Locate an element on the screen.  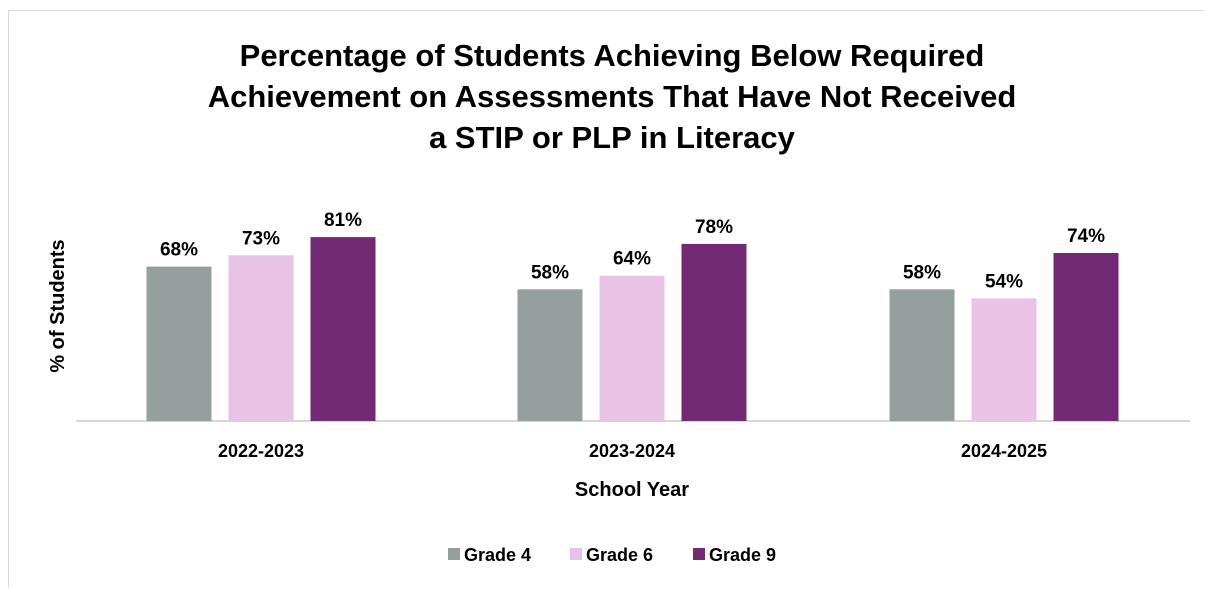
legend-label-grade-9: Grade 9 is located at coordinates (742, 555).